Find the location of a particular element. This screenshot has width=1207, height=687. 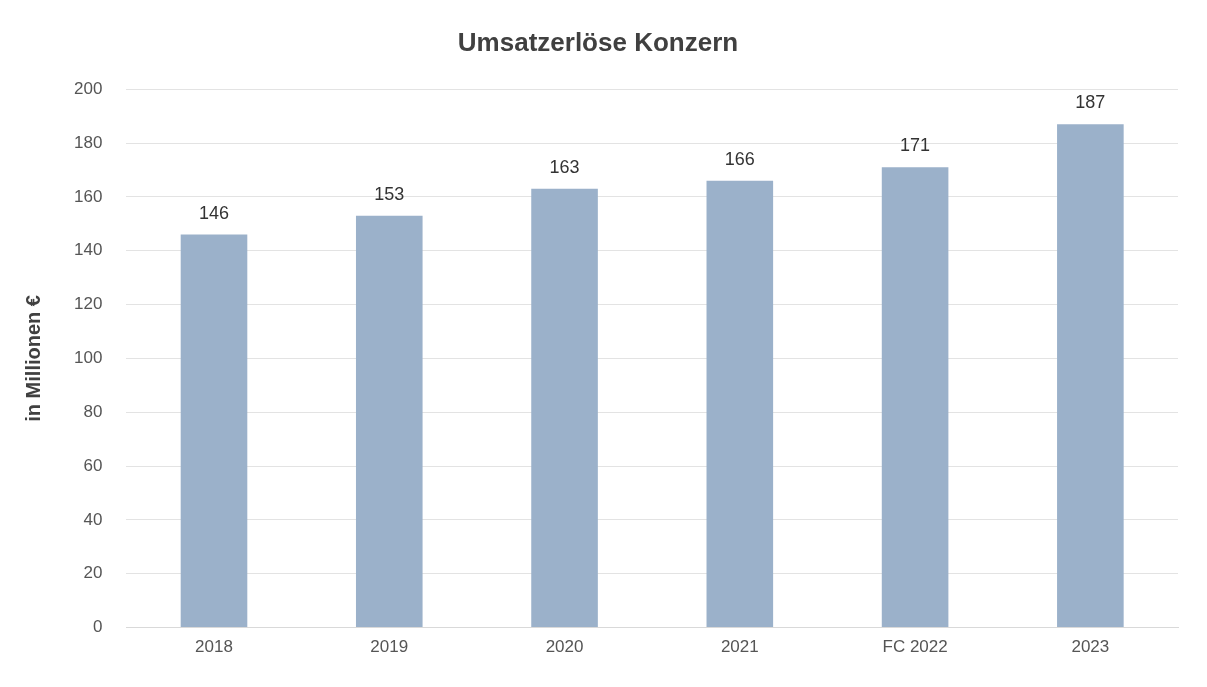

data-label: 153 is located at coordinates (389, 193).